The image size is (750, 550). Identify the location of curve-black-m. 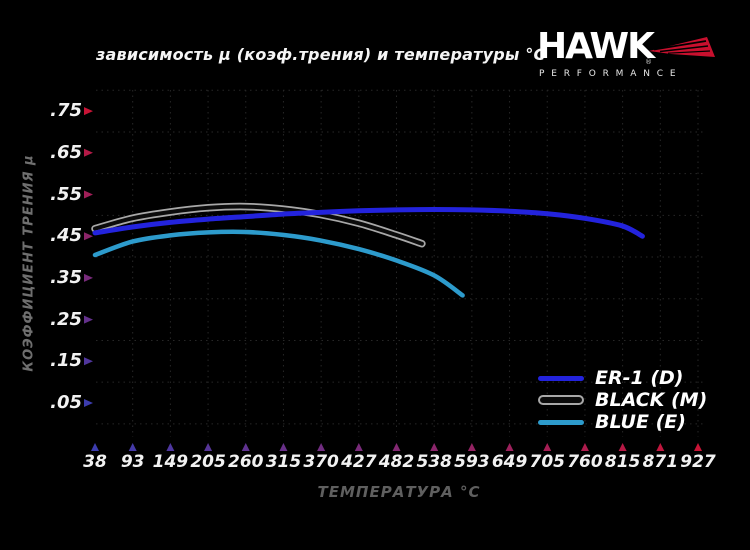
(258, 225).